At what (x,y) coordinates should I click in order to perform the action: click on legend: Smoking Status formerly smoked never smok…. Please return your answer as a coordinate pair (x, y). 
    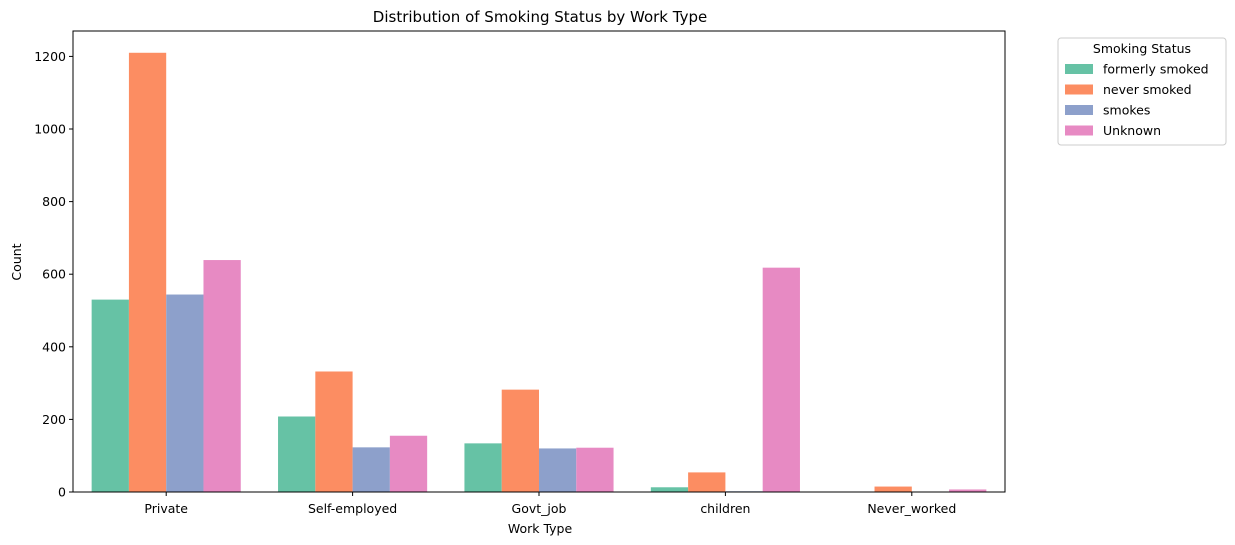
    Looking at the image, I should click on (1142, 91).